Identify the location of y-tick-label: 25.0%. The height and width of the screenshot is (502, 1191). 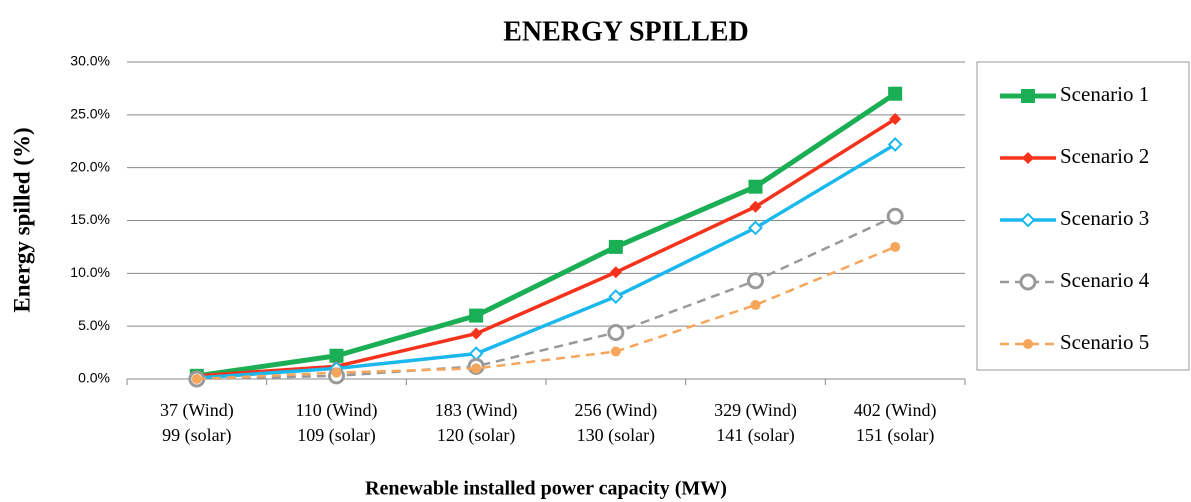
(90, 114).